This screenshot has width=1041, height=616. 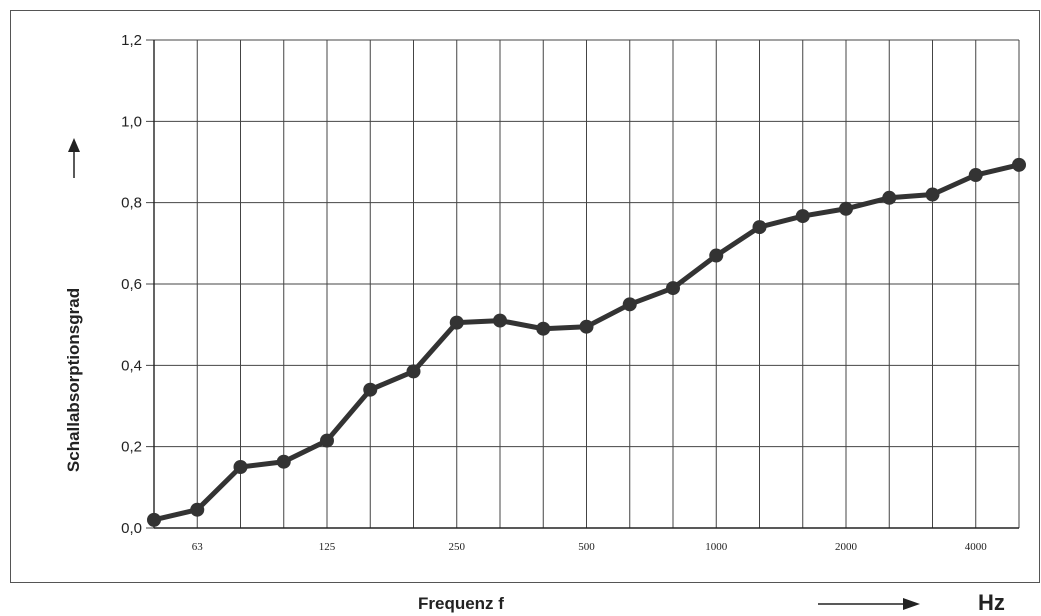 I want to click on x-tick-label: 63, so click(x=198, y=547).